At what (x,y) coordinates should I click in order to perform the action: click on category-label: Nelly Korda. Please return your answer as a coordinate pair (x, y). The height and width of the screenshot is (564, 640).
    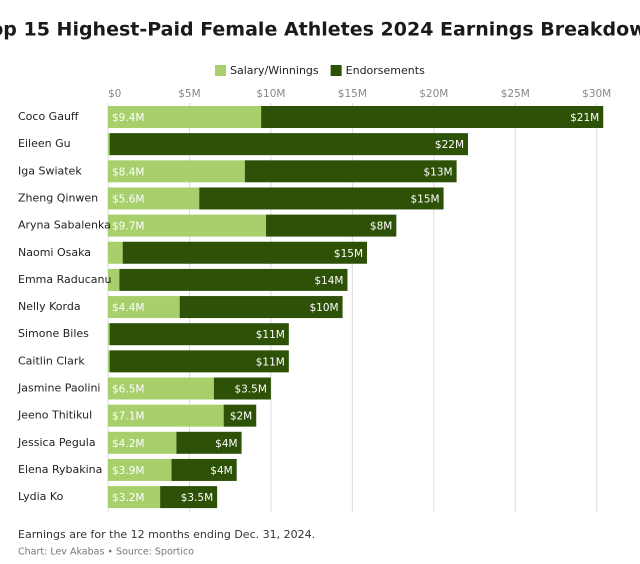
    Looking at the image, I should click on (49, 306).